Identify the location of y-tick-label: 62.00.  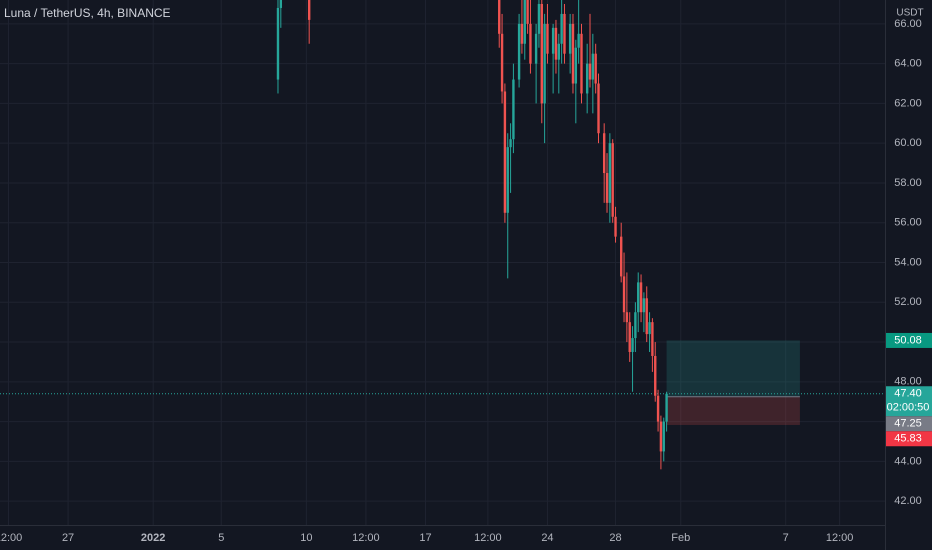
(908, 103).